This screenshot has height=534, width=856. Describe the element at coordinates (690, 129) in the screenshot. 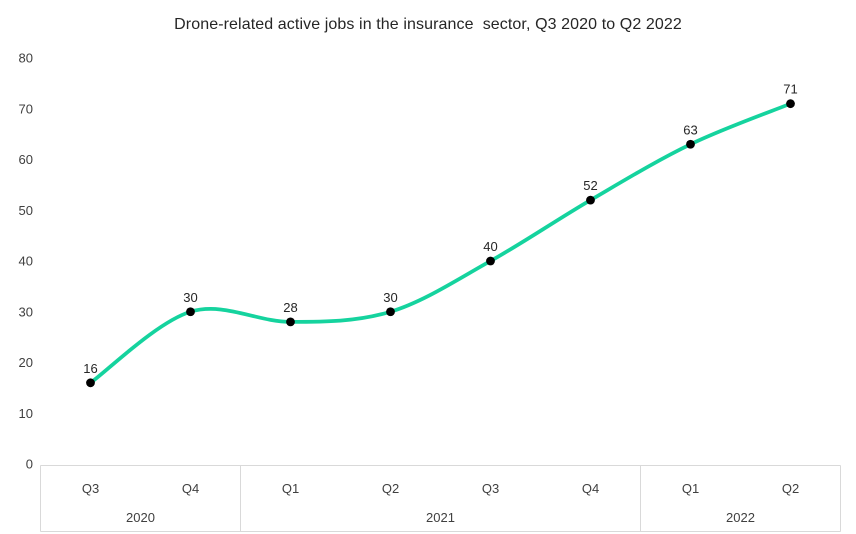

I see `data-point-label: 63` at that location.